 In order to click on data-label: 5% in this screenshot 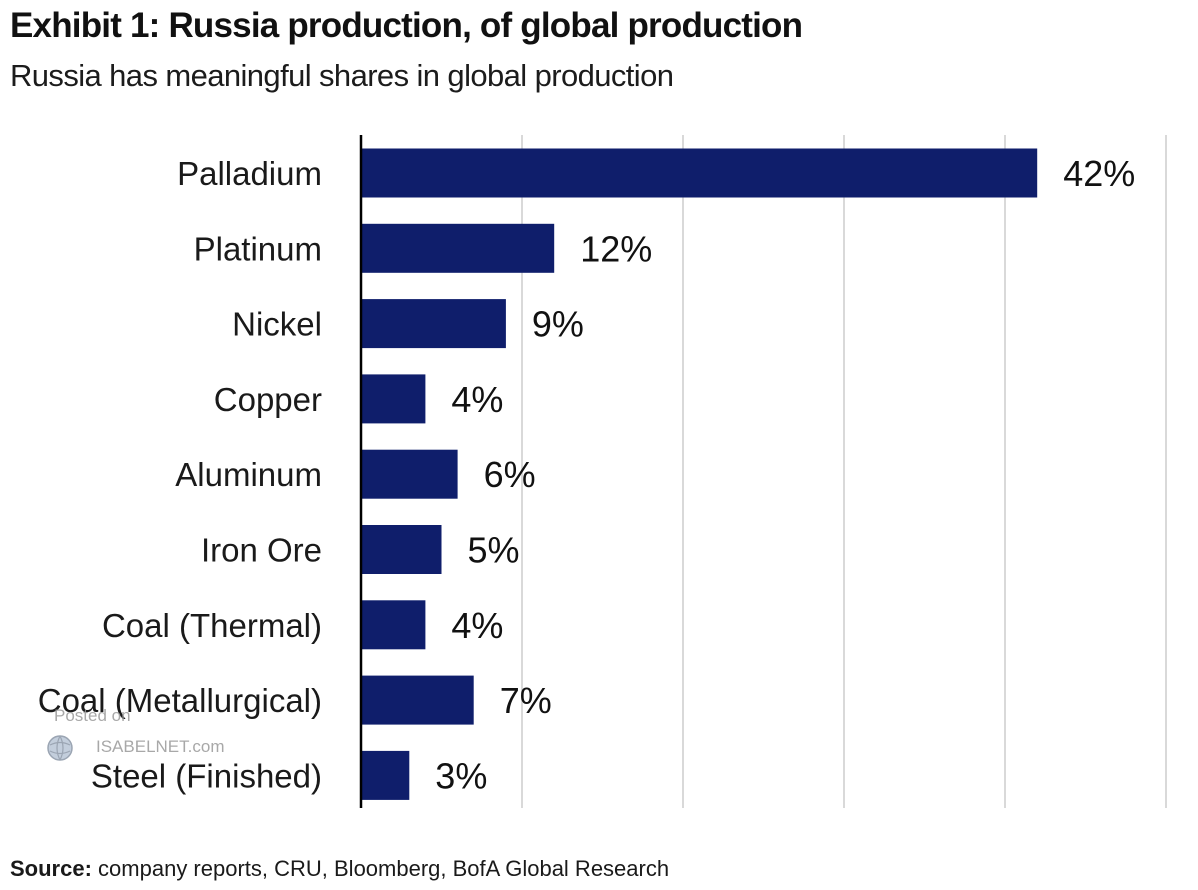, I will do `click(494, 550)`.